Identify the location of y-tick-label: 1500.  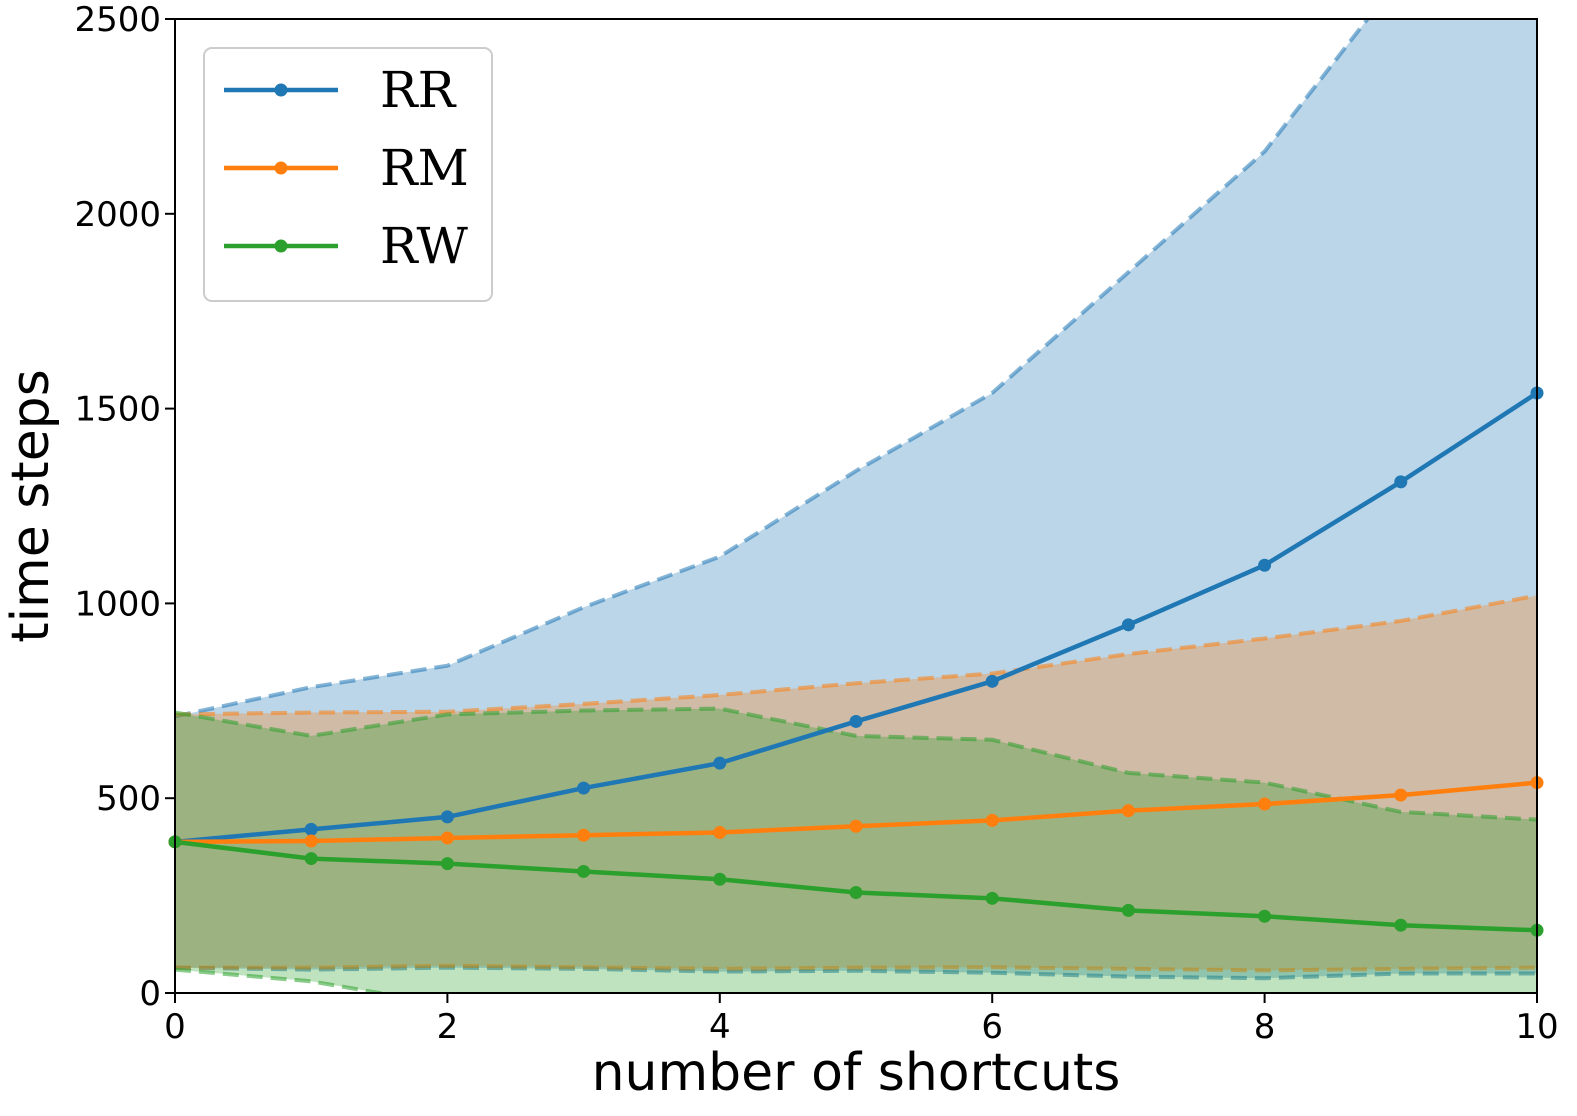
(117, 410).